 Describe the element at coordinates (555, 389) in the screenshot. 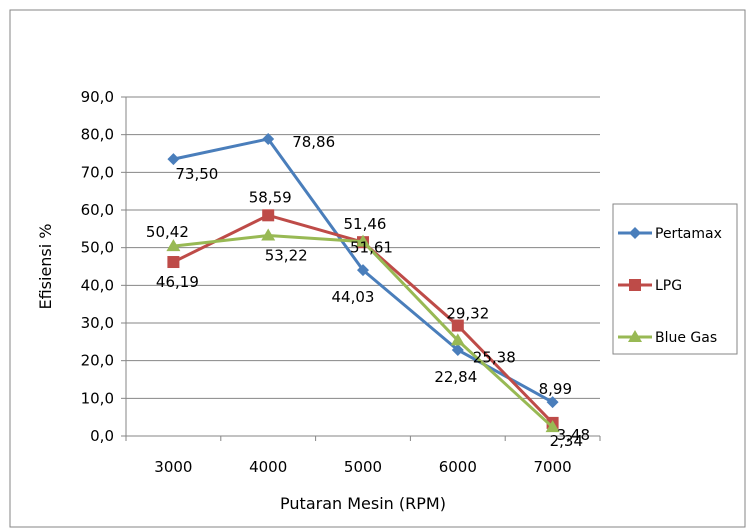

I see `data-label: 8,99` at that location.